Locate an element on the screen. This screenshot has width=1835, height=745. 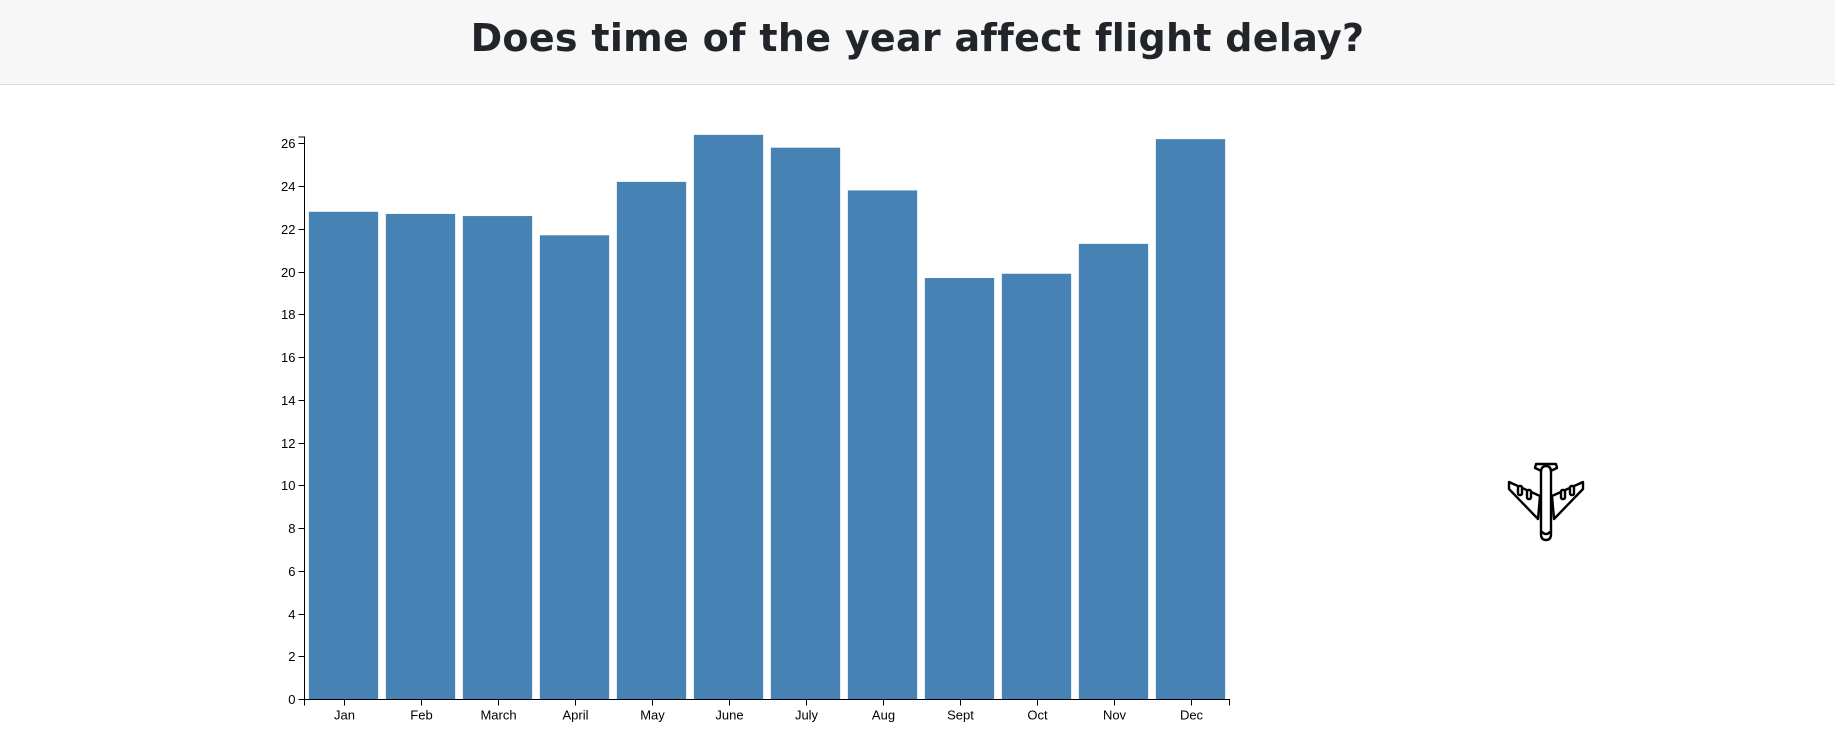
x-axis-line is located at coordinates (767, 702).